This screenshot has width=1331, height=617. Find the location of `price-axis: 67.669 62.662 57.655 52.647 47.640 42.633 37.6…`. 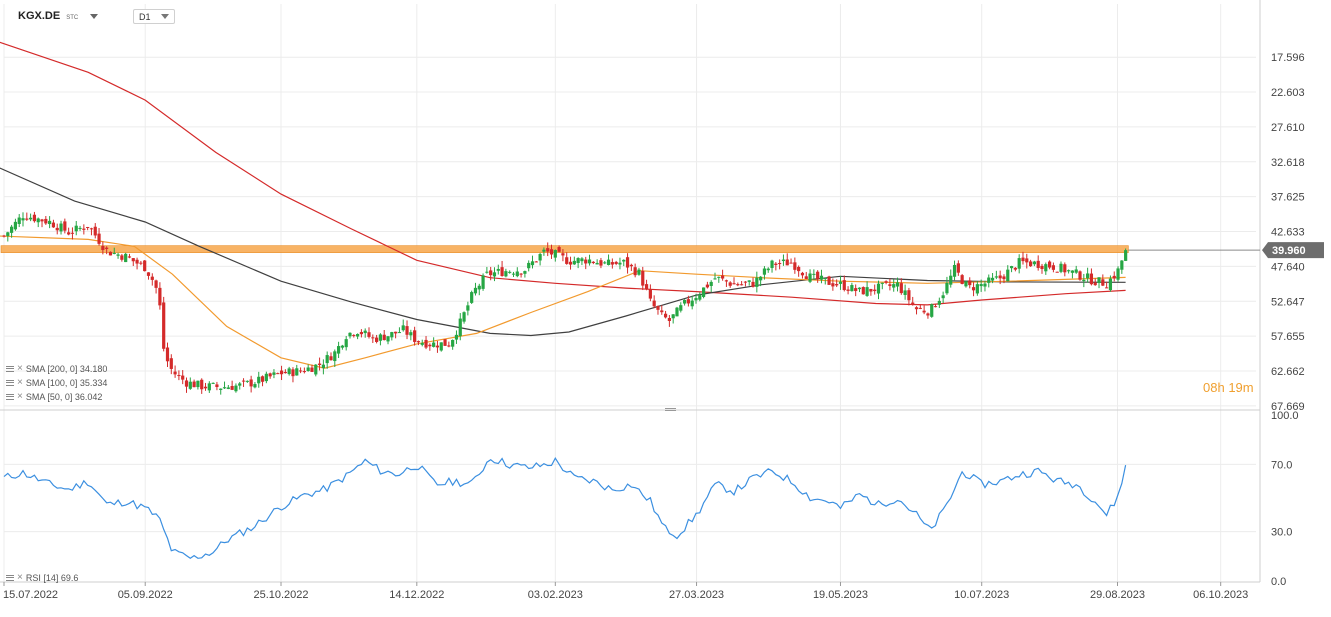

price-axis: 67.669 62.662 57.655 52.647 47.640 42.633 37.6… is located at coordinates (1226, 232).